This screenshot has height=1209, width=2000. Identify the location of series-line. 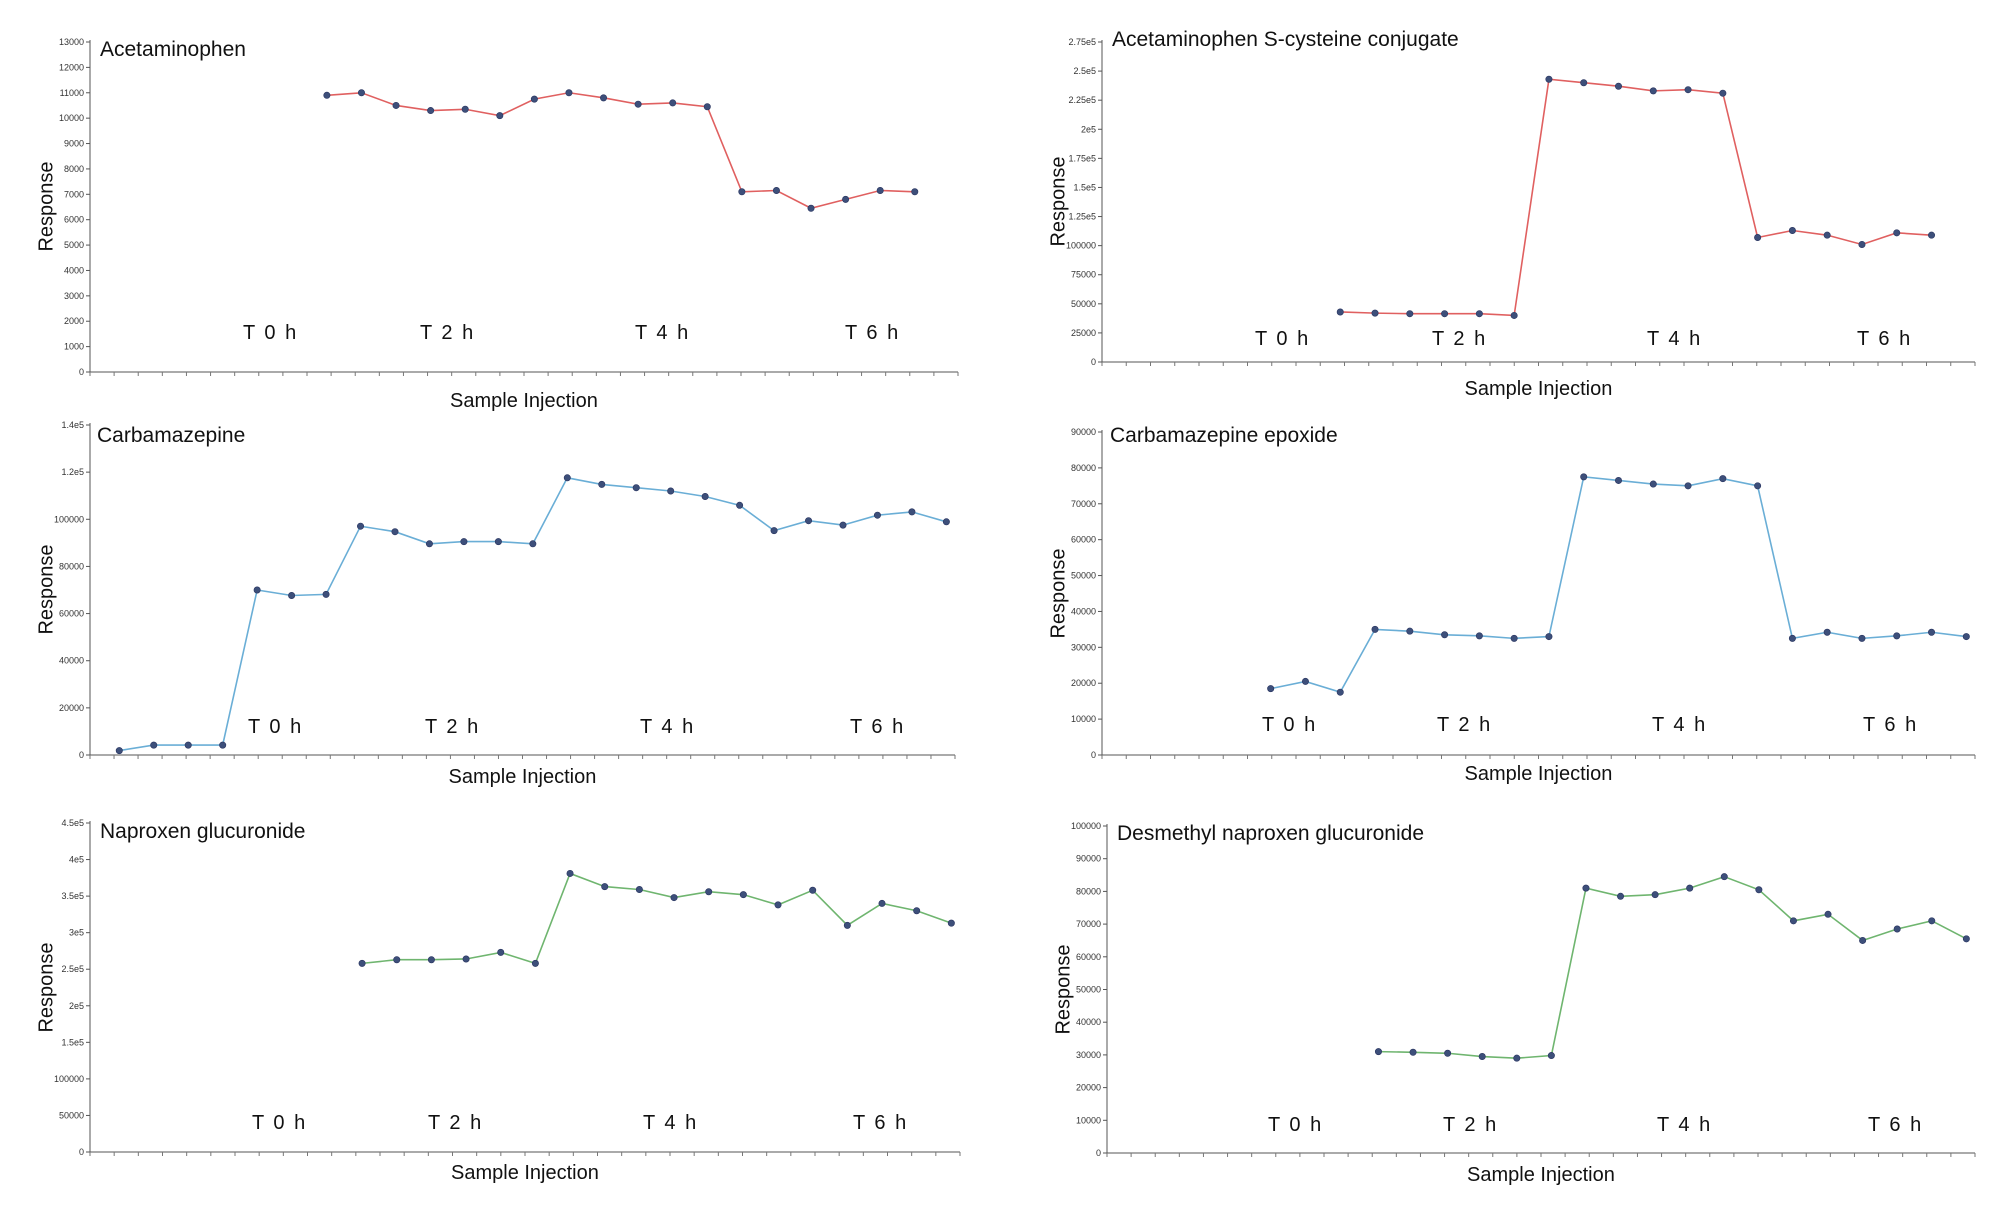
(1672, 967).